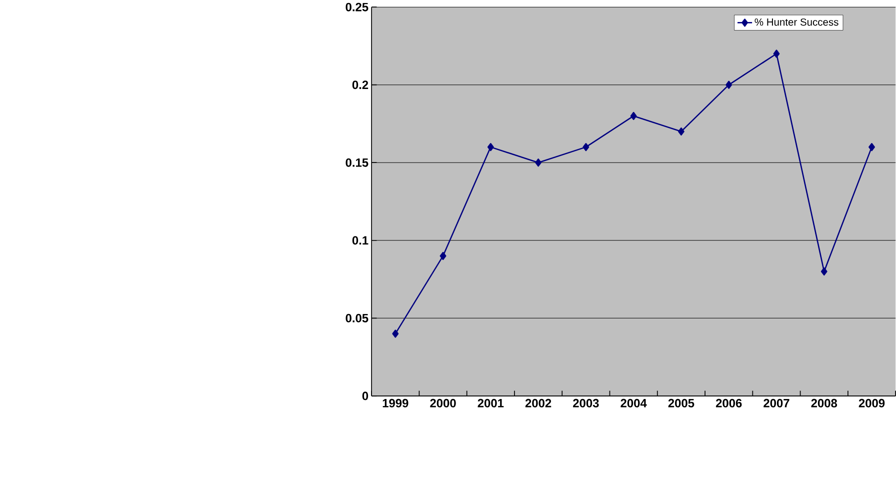  What do you see at coordinates (729, 403) in the screenshot?
I see `x-tick-label: 2006` at bounding box center [729, 403].